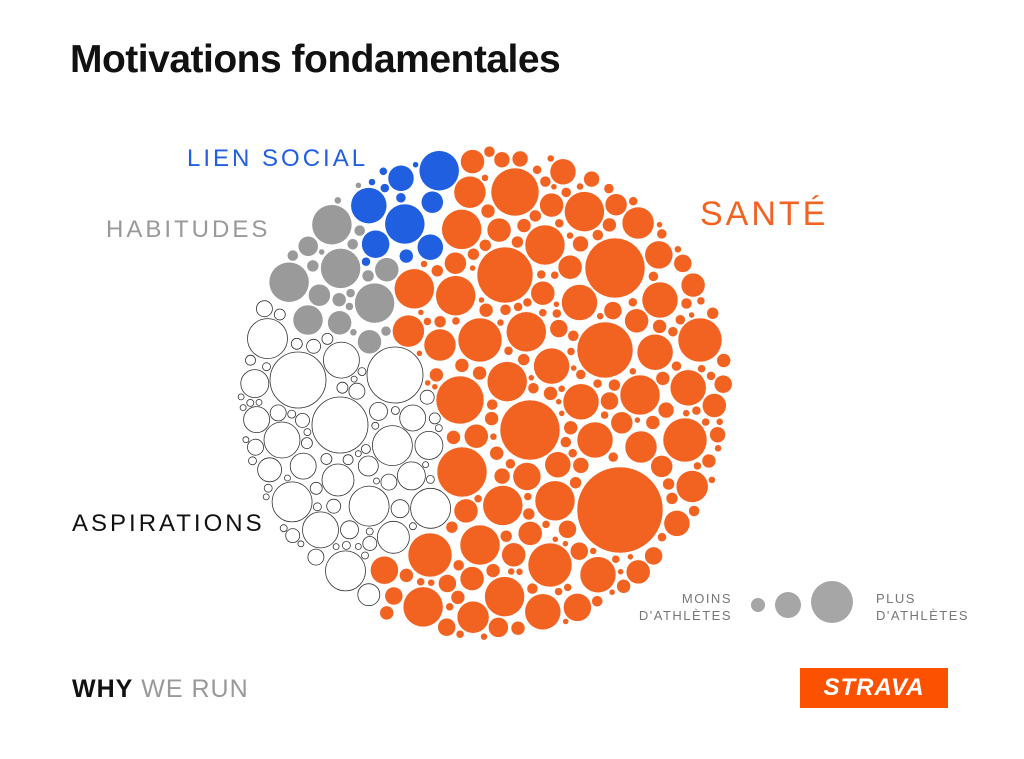 This screenshot has width=1024, height=759. Describe the element at coordinates (168, 523) in the screenshot. I see `label-aspirations: ASPIRATIONS` at that location.